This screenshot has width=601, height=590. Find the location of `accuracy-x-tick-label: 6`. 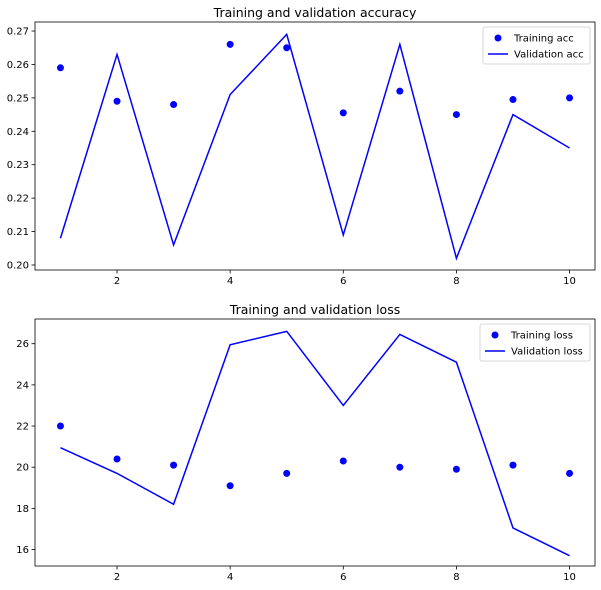

accuracy-x-tick-label: 6 is located at coordinates (343, 281).